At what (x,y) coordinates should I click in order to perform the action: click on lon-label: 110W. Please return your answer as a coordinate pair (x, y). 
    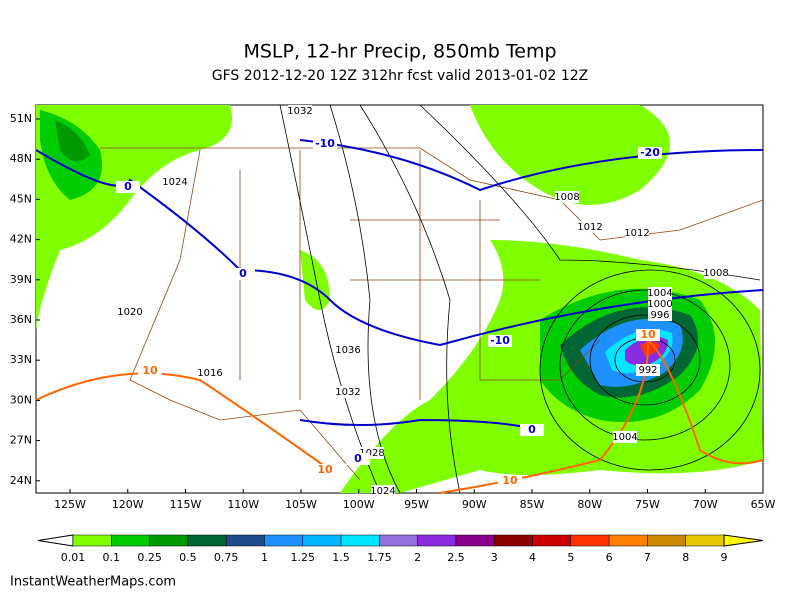
    Looking at the image, I should click on (243, 504).